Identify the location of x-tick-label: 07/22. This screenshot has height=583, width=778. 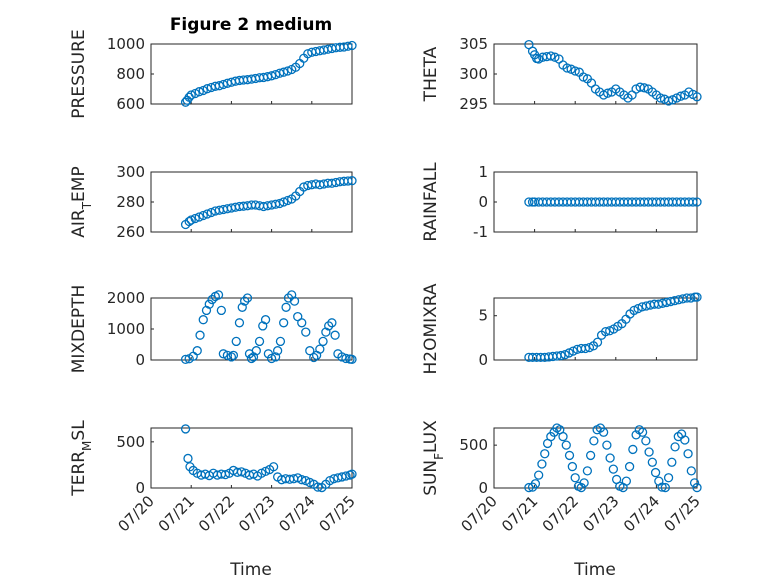
(560, 513).